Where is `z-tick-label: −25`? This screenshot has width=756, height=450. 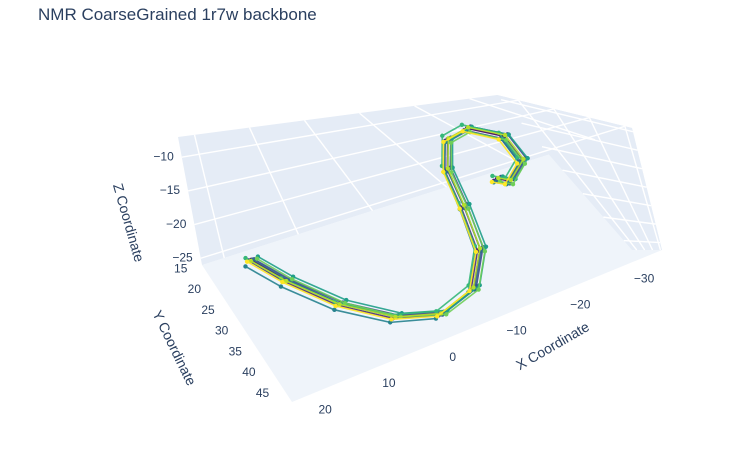 z-tick-label: −25 is located at coordinates (182, 257).